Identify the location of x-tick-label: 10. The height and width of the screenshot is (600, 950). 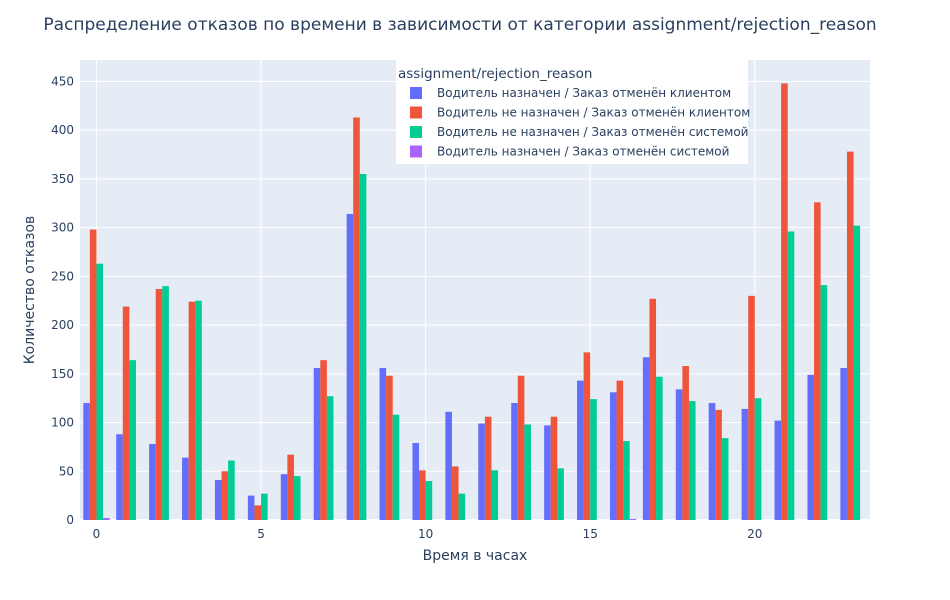
(425, 534).